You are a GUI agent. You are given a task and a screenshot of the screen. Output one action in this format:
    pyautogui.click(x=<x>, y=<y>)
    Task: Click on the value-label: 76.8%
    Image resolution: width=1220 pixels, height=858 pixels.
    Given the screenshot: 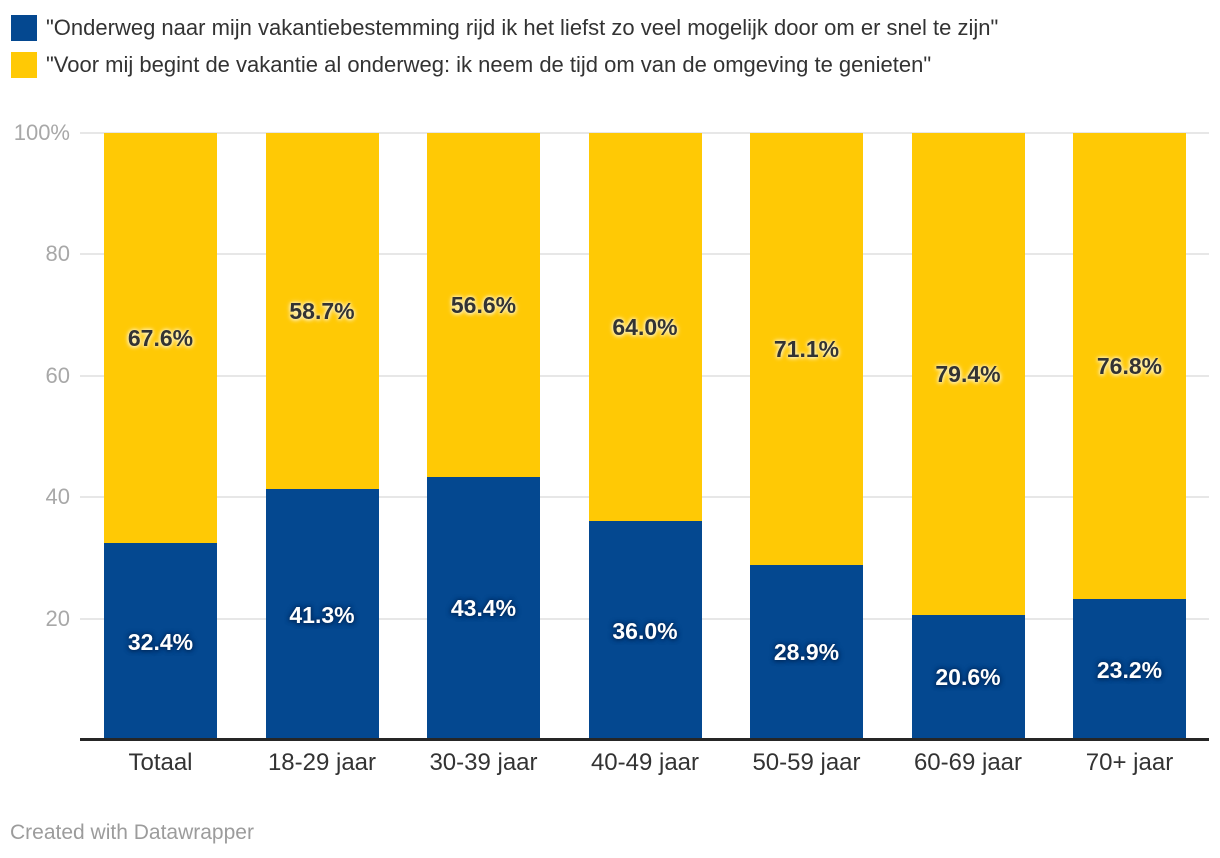 What is the action you would take?
    pyautogui.click(x=1129, y=366)
    